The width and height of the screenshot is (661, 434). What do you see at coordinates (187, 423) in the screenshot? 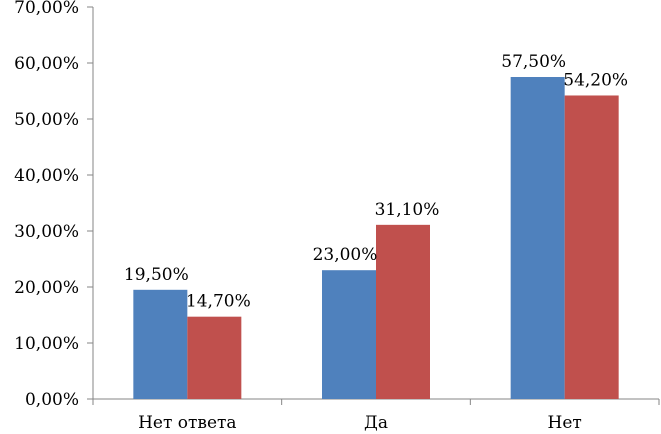
I see `x-category-label: Нет ответа` at bounding box center [187, 423].